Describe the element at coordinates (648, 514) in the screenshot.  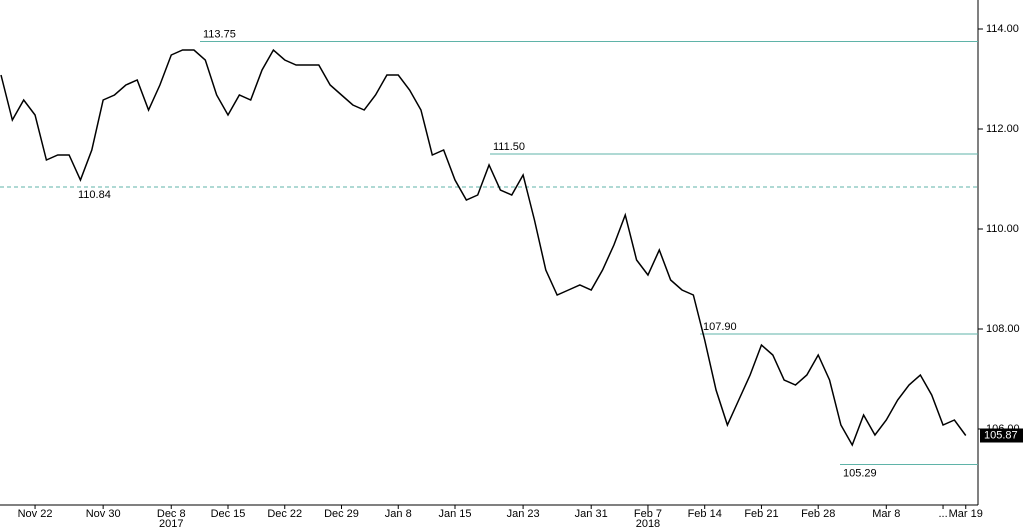
I see `x-tick-label: Feb 7` at that location.